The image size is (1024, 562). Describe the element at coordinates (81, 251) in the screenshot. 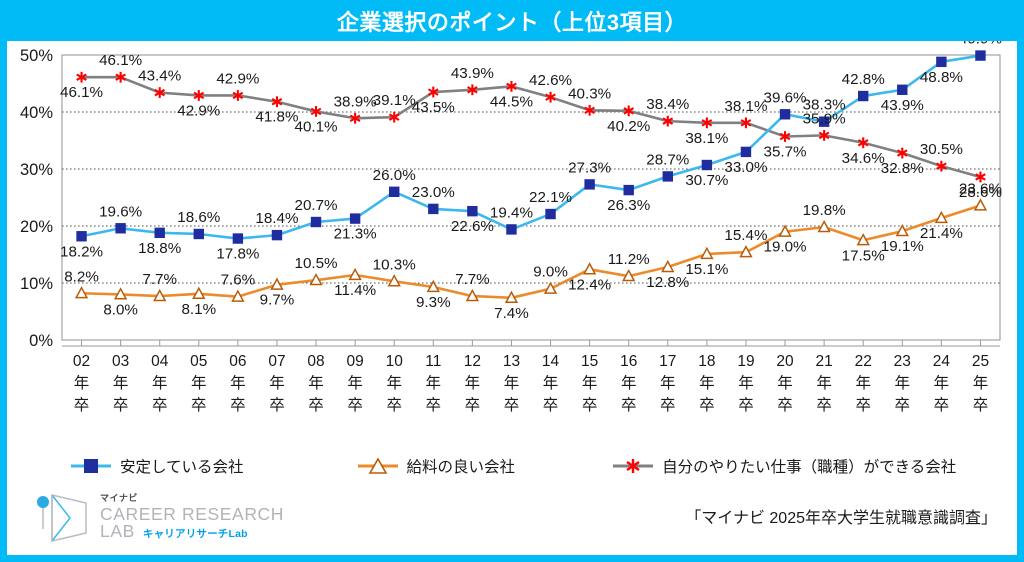

I see `data-point-label: 18.2%` at that location.